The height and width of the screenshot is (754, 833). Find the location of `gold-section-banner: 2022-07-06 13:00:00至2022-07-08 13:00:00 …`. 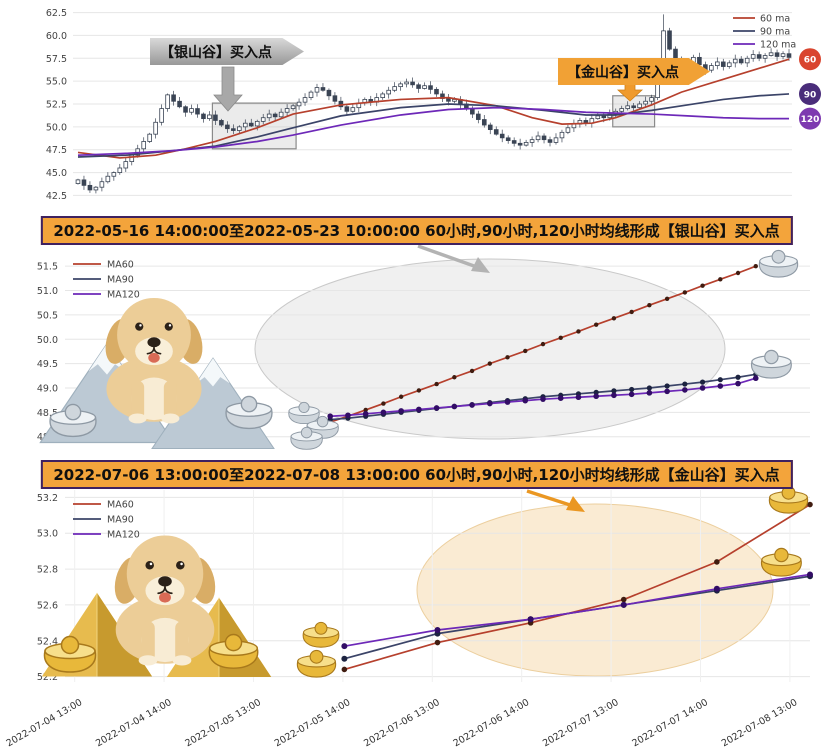

gold-section-banner: 2022-07-06 13:00:00至2022-07-08 13:00:00 … is located at coordinates (416, 474).